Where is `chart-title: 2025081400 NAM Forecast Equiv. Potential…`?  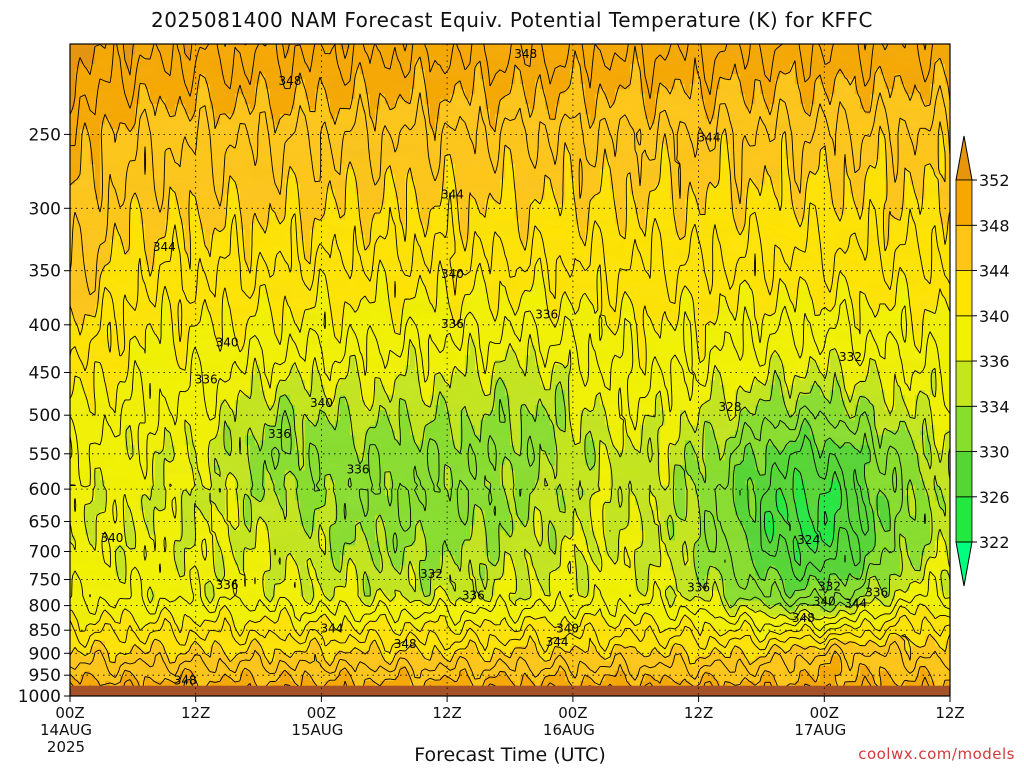
chart-title: 2025081400 NAM Forecast Equiv. Potential… is located at coordinates (512, 20).